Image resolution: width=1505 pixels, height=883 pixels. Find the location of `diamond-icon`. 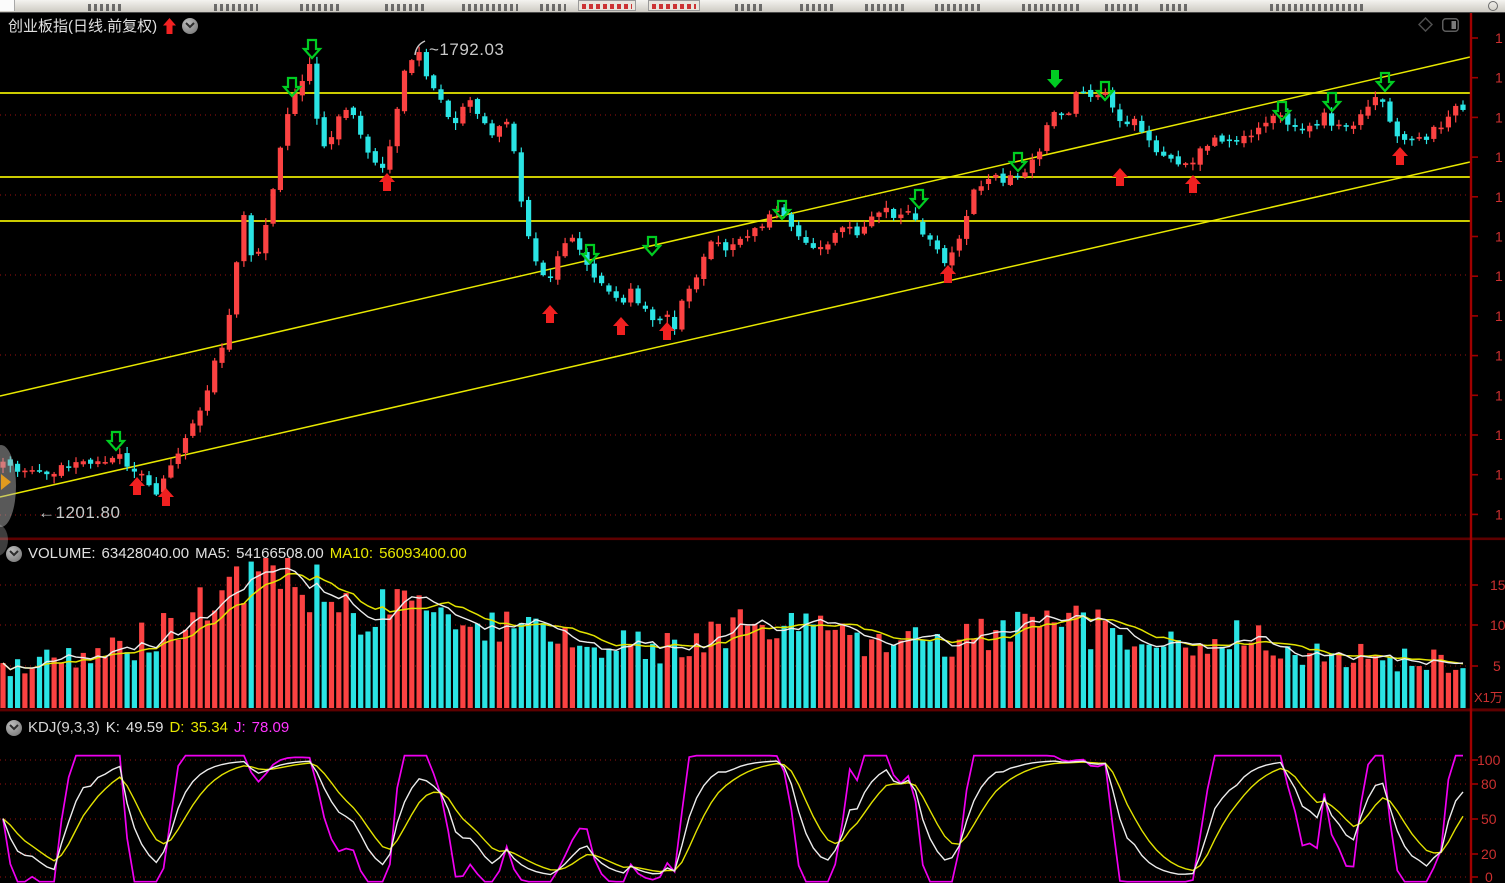

diamond-icon is located at coordinates (1425, 24).